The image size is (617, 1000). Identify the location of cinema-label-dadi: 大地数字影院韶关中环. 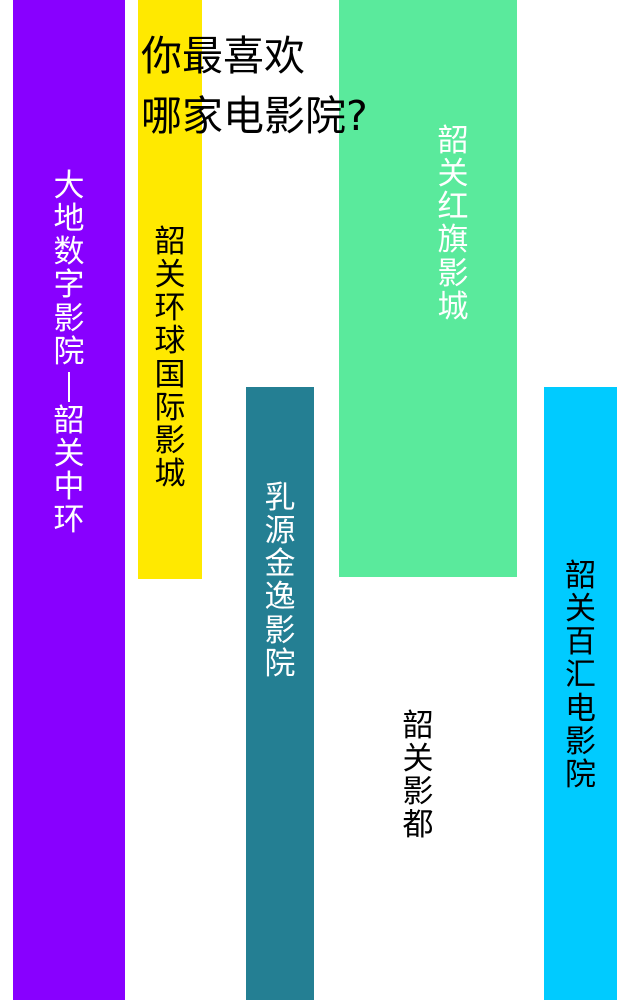
(69, 353).